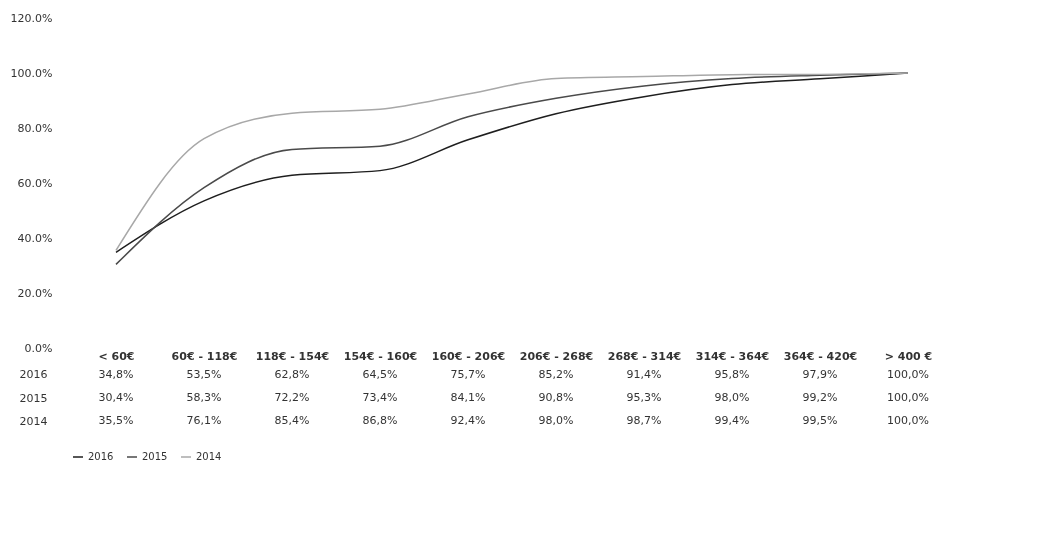 The image size is (1049, 544). Describe the element at coordinates (644, 397) in the screenshot. I see `data-label: 95,3%` at that location.